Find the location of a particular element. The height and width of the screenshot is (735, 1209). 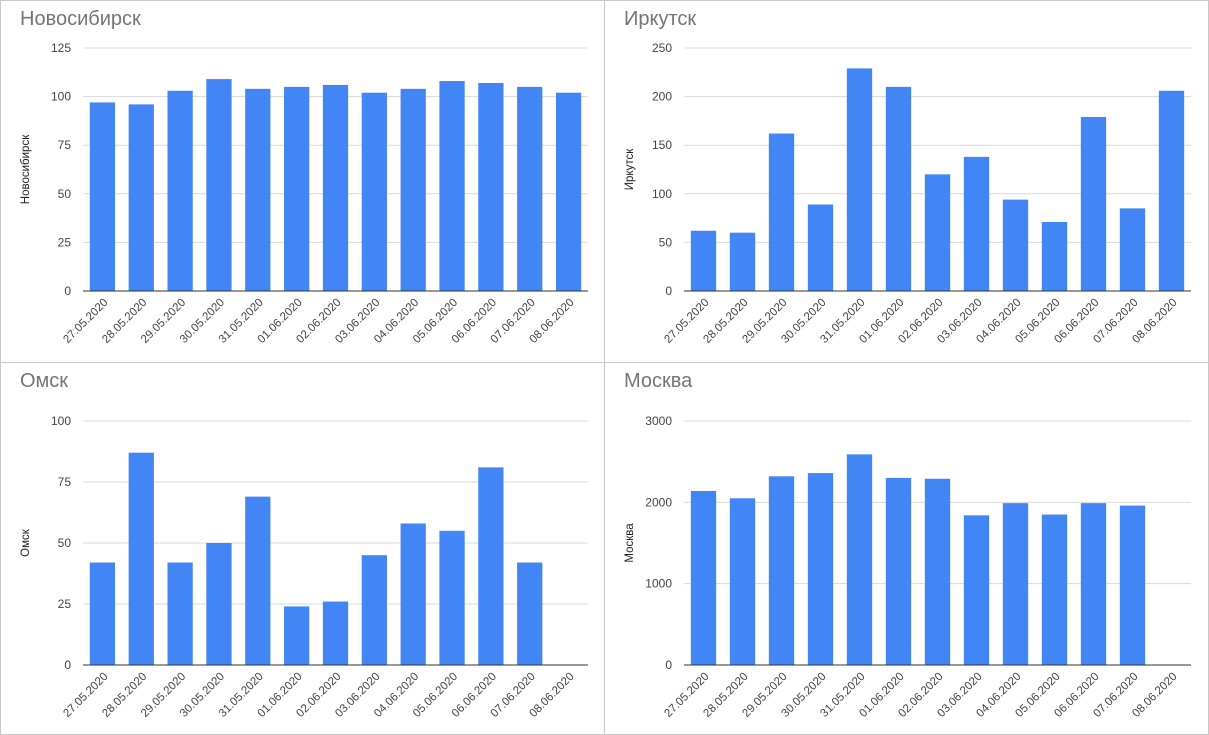

y-tick-label: 1000 is located at coordinates (658, 584).